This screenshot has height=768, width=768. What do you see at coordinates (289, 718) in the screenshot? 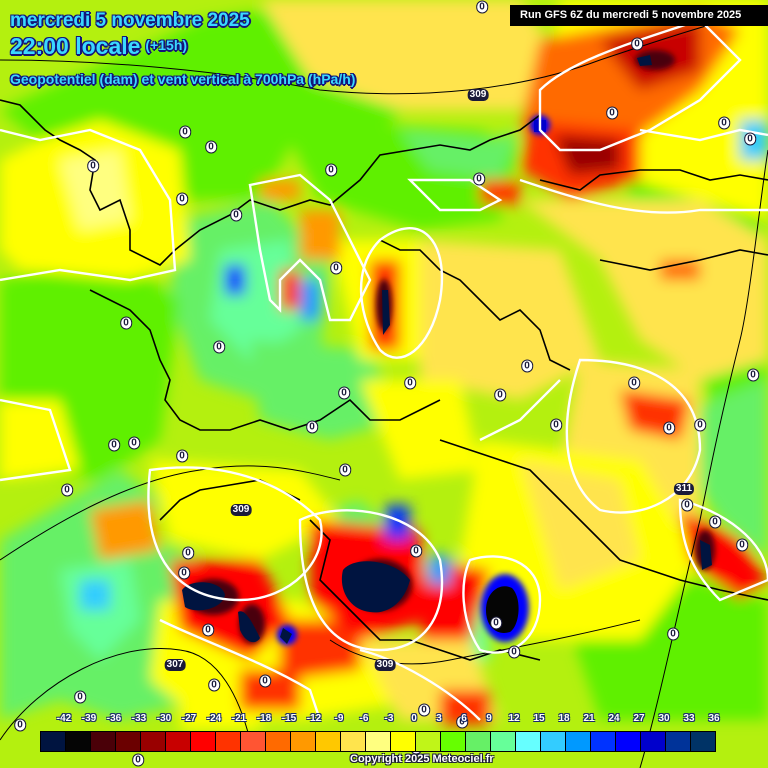
I see `colorbar-tick-label: -15` at bounding box center [289, 718].